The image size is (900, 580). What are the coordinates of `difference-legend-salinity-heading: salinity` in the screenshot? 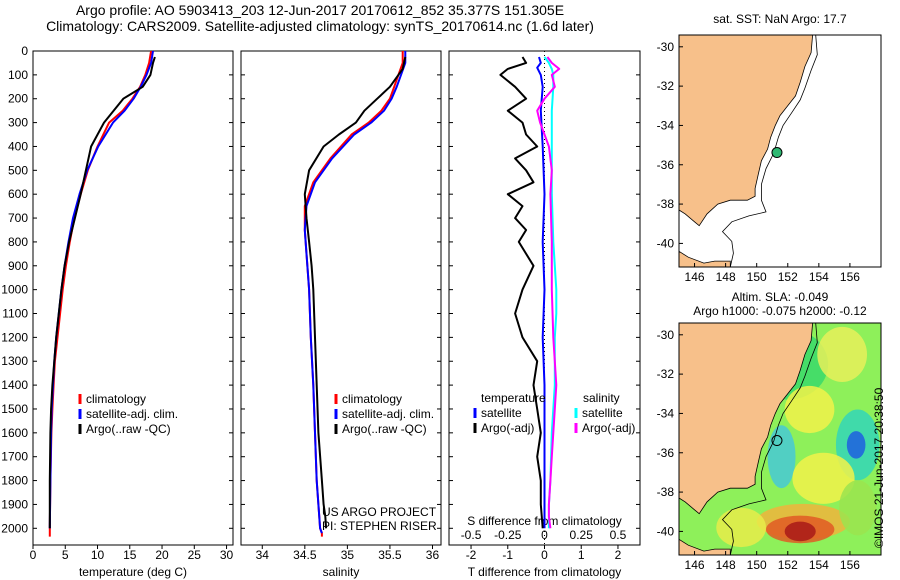 It's located at (601, 398).